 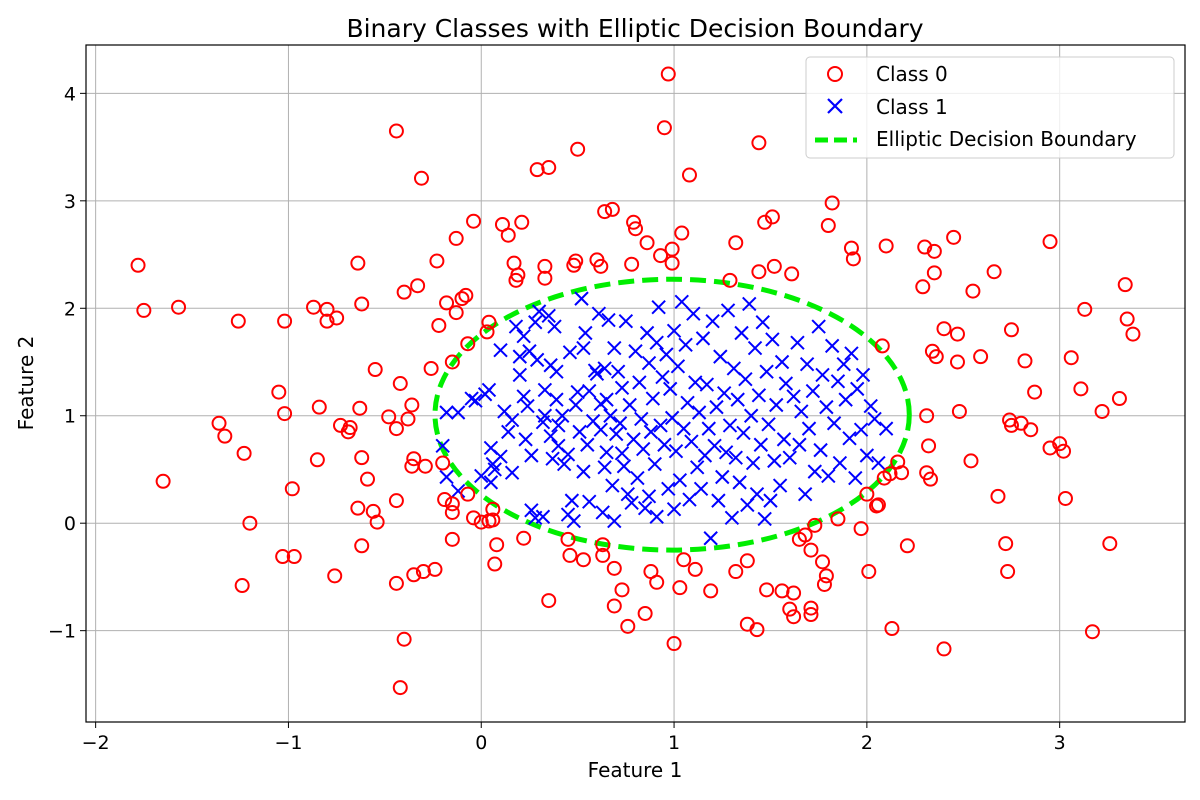 I want to click on y-axis-label: Feature 2, so click(x=26, y=383).